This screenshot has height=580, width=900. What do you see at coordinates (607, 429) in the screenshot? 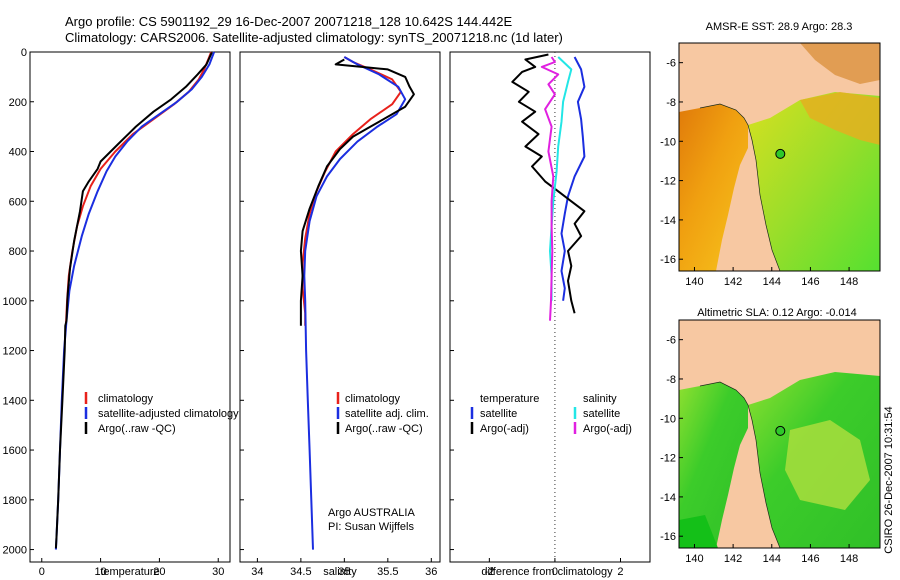
I see `legend-label-sal-argo: Argo(-adj)` at bounding box center [607, 429].